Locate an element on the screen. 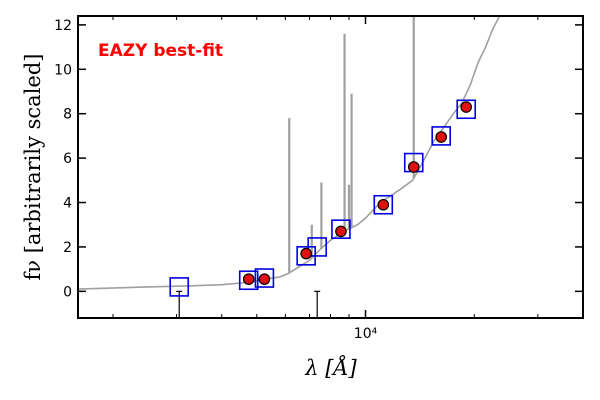  y-tick-label: 6 is located at coordinates (67, 159).